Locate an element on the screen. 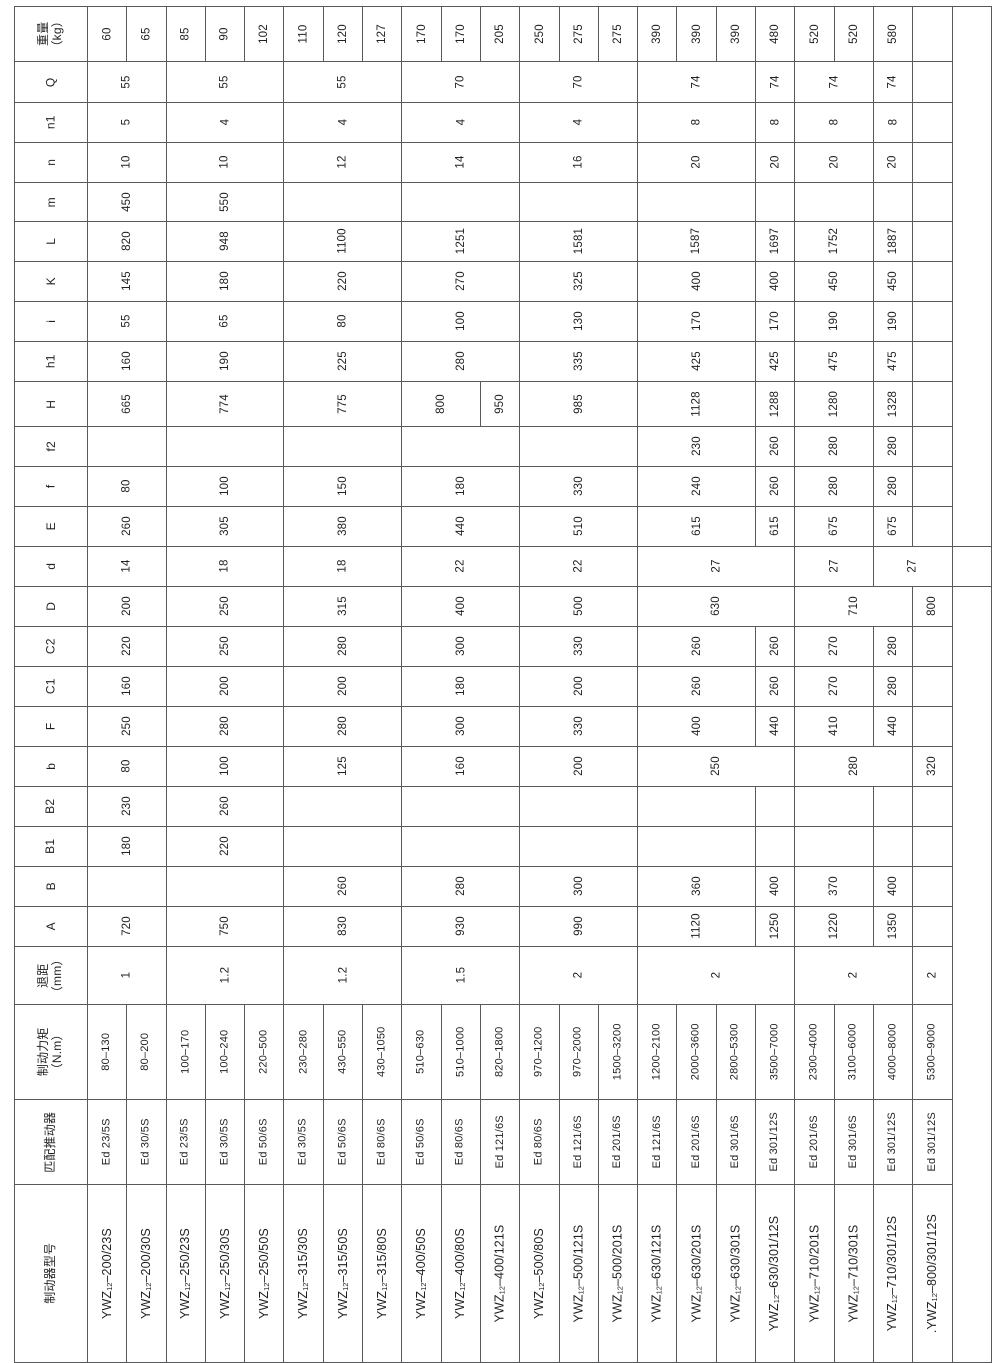  cell-torque-11: 820–1800 is located at coordinates (500, 1052).